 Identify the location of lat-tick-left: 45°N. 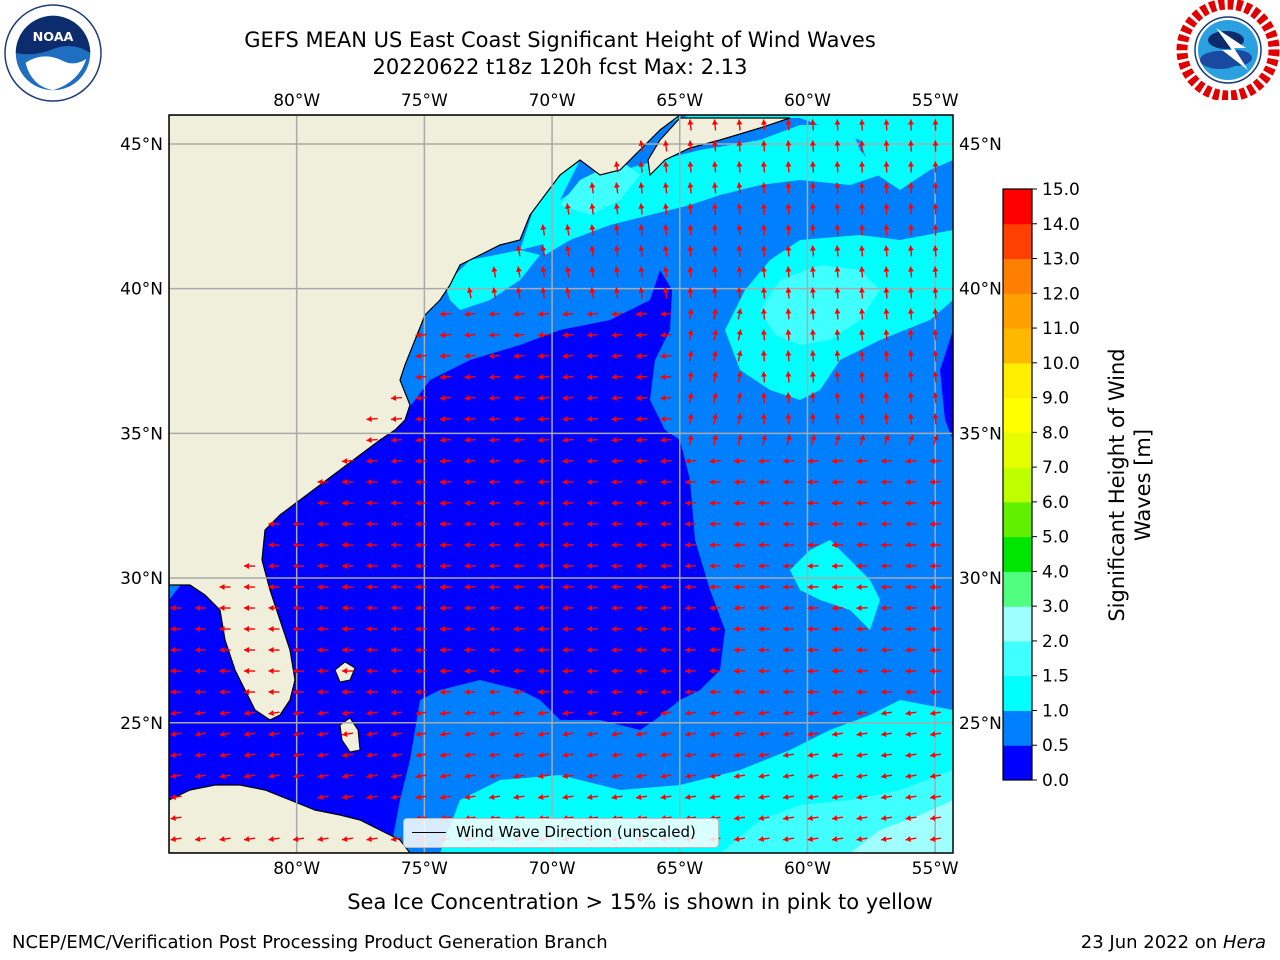
(141, 145).